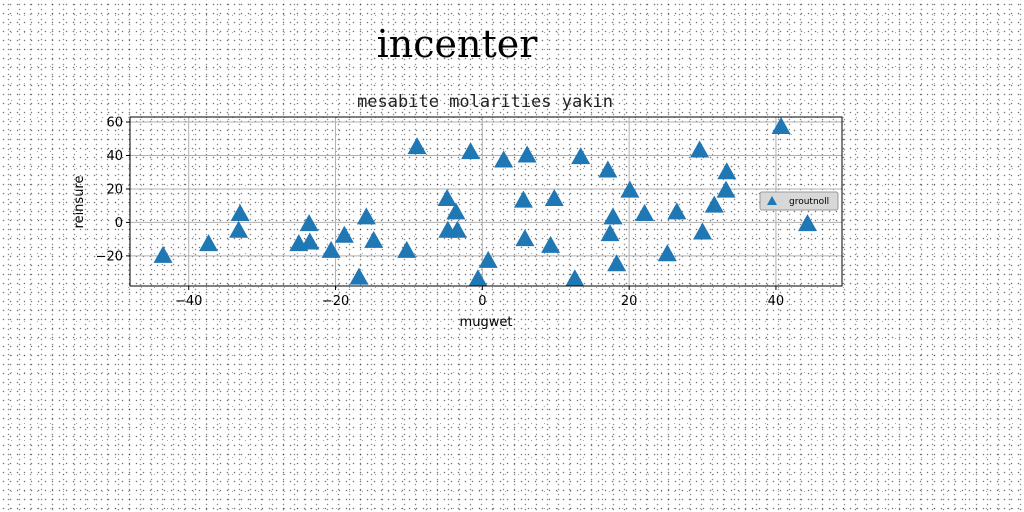 This screenshot has height=512, width=1024. I want to click on x-tick-label: 20, so click(629, 301).